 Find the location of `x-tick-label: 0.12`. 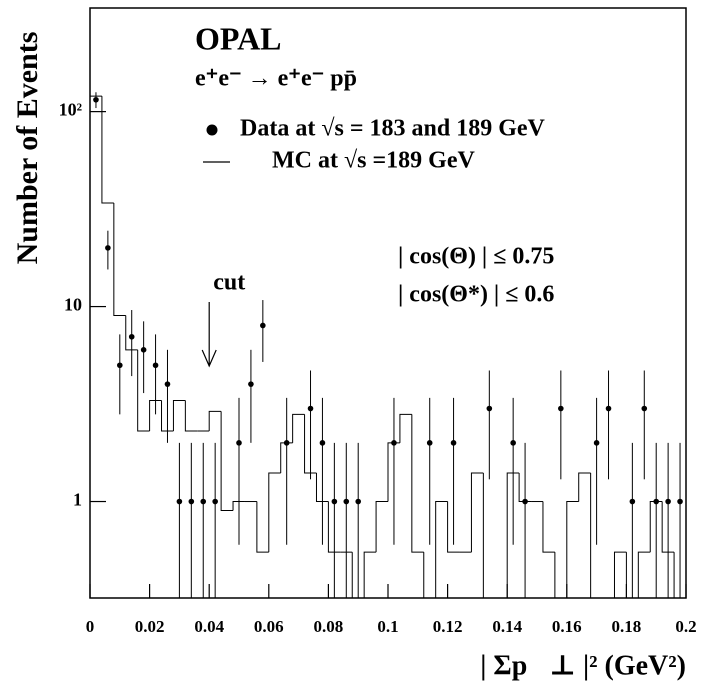

x-tick-label: 0.12 is located at coordinates (448, 626).